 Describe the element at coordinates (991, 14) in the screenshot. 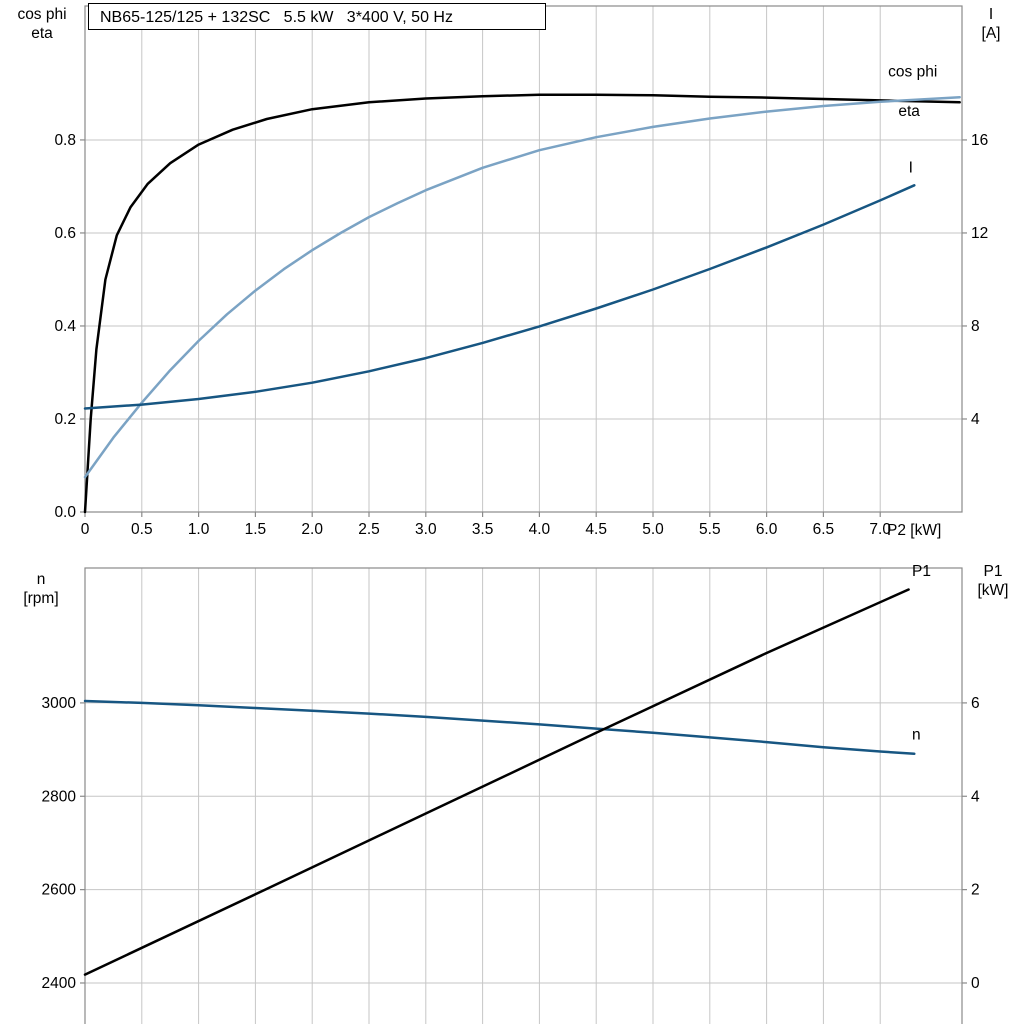

I see `right-axis-title-line1: I` at that location.